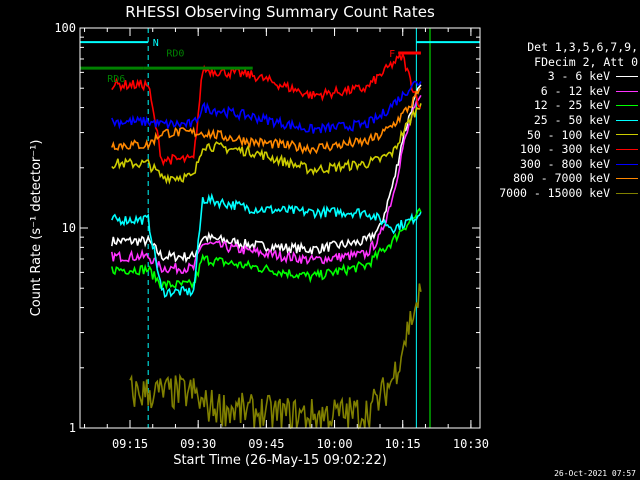 The height and width of the screenshot is (480, 640). What do you see at coordinates (69, 228) in the screenshot?
I see `y-tick-label: 10` at bounding box center [69, 228].